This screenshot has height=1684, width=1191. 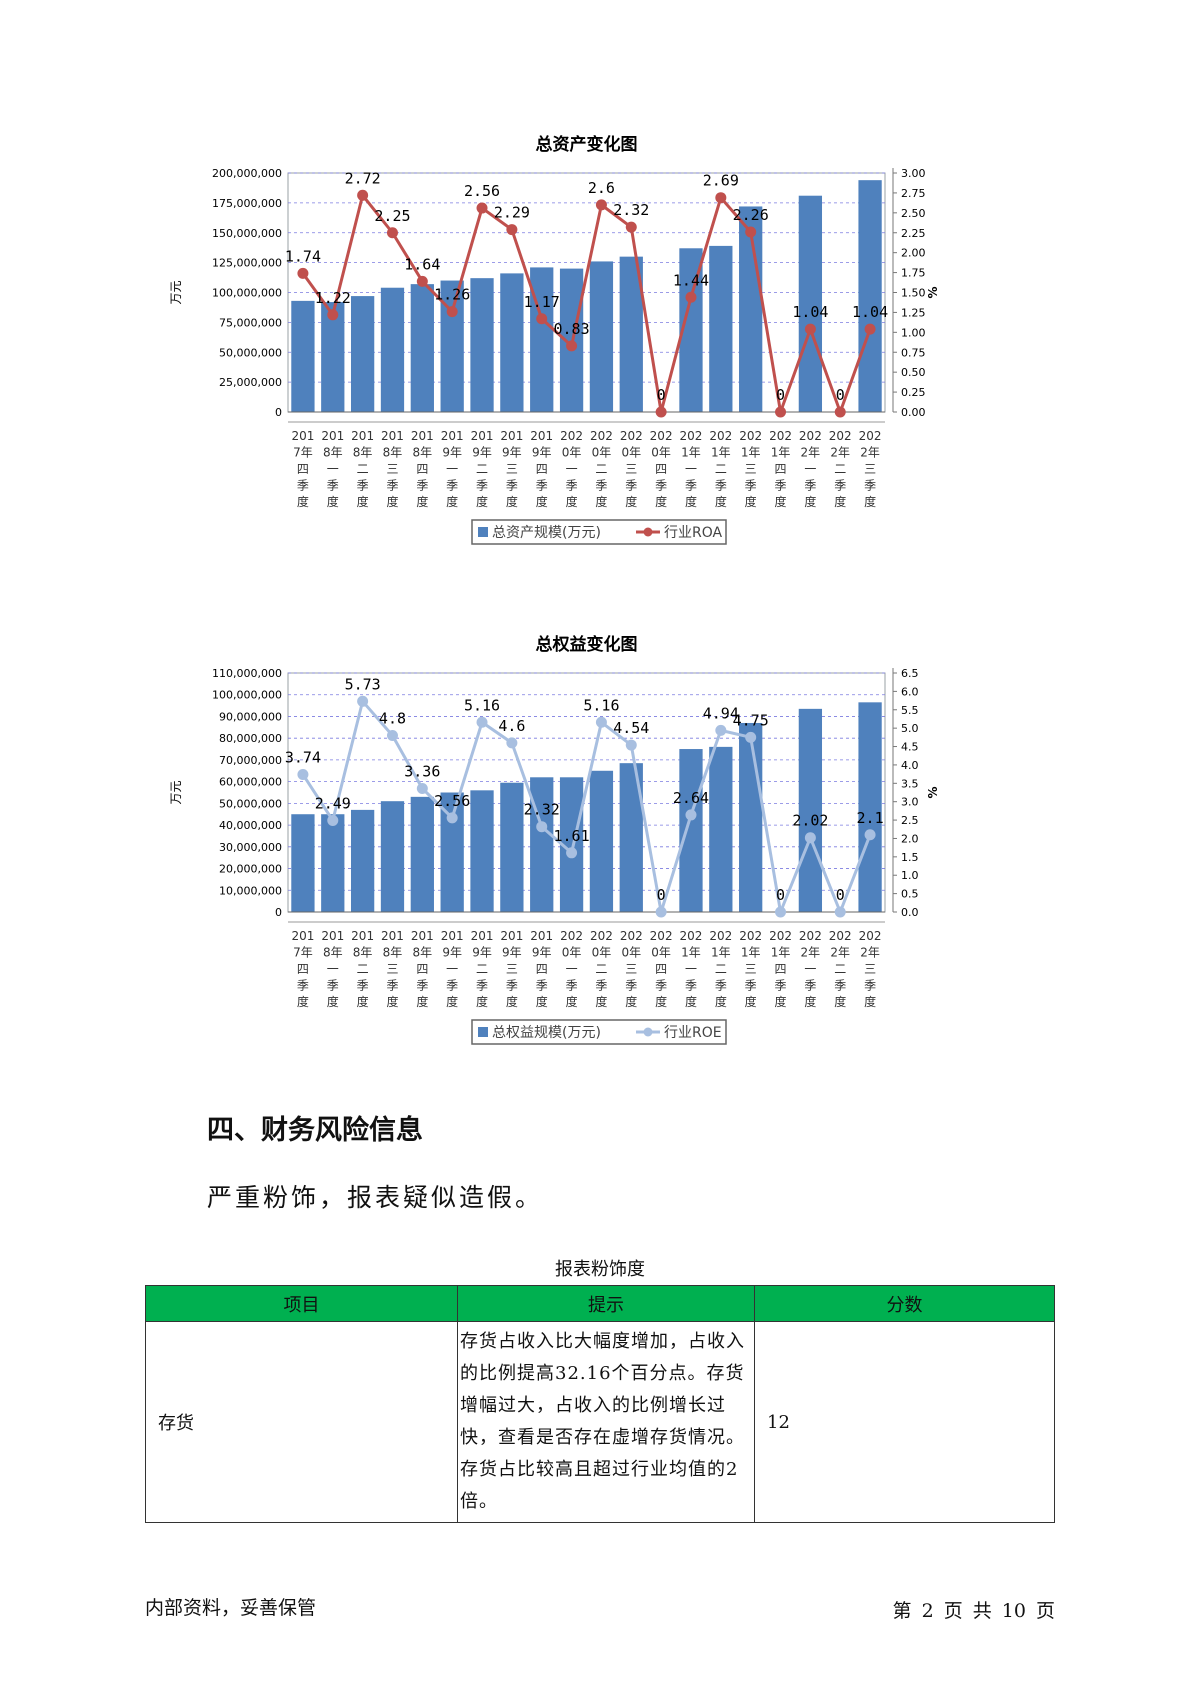 I want to click on equity-y-tick-label: 10,000,000, so click(x=250, y=890).